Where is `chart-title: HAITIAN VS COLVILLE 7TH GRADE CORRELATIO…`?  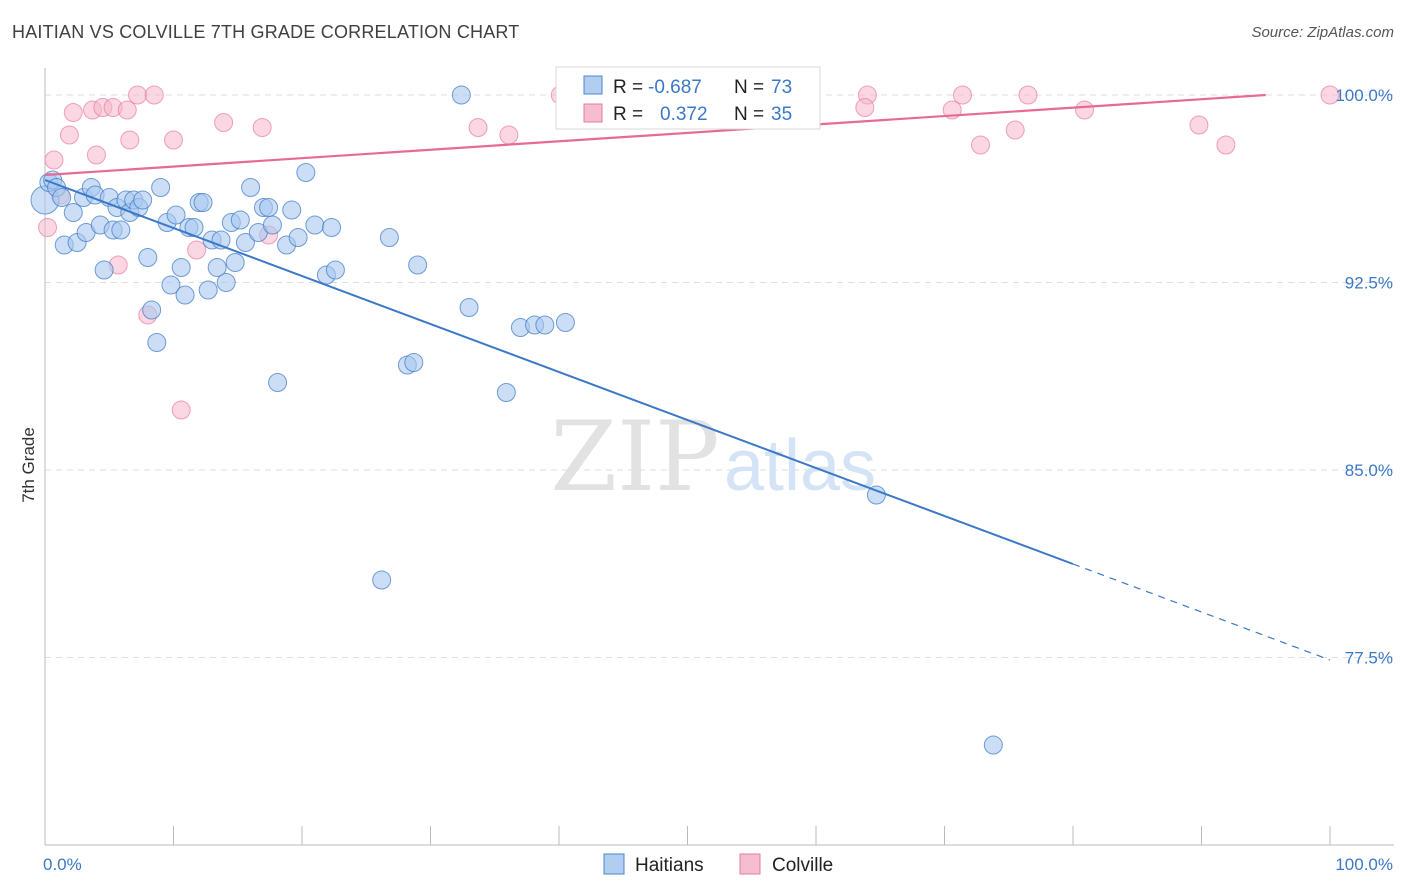 chart-title: HAITIAN VS COLVILLE 7TH GRADE CORRELATIO… is located at coordinates (266, 32).